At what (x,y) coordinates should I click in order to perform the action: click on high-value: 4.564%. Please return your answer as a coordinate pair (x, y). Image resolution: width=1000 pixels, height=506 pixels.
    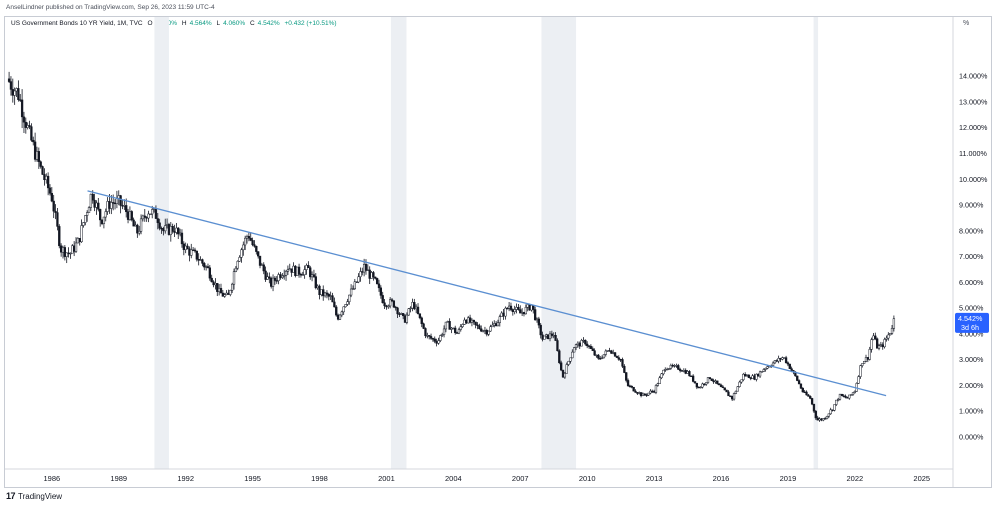
    Looking at the image, I should click on (200, 23).